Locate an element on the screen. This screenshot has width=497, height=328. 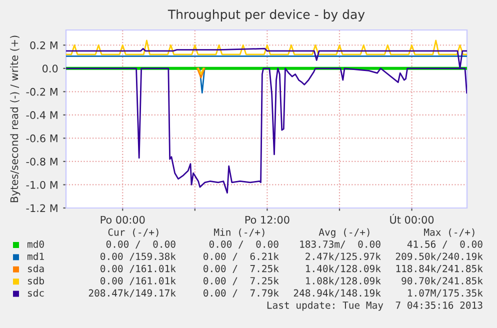
y-tick-label: -0.6 M is located at coordinates (42, 138).